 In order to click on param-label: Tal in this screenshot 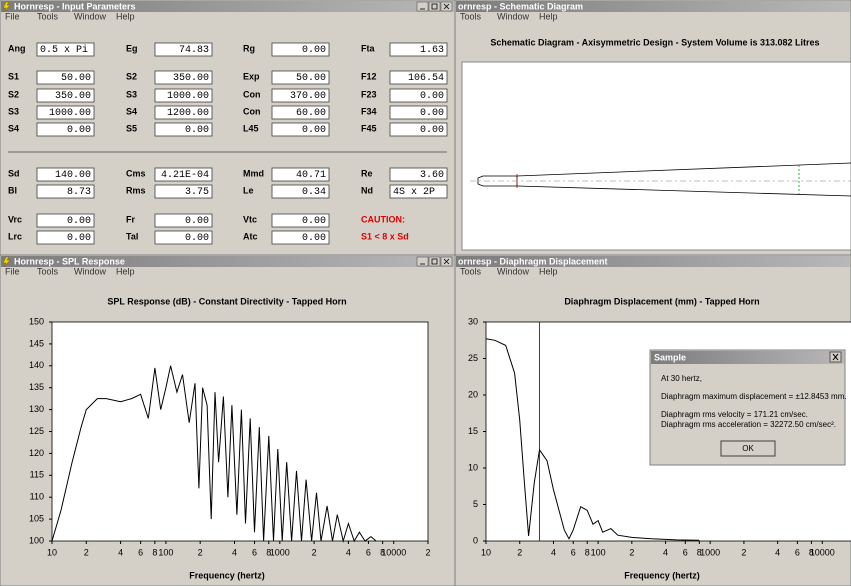, I will do `click(132, 236)`.